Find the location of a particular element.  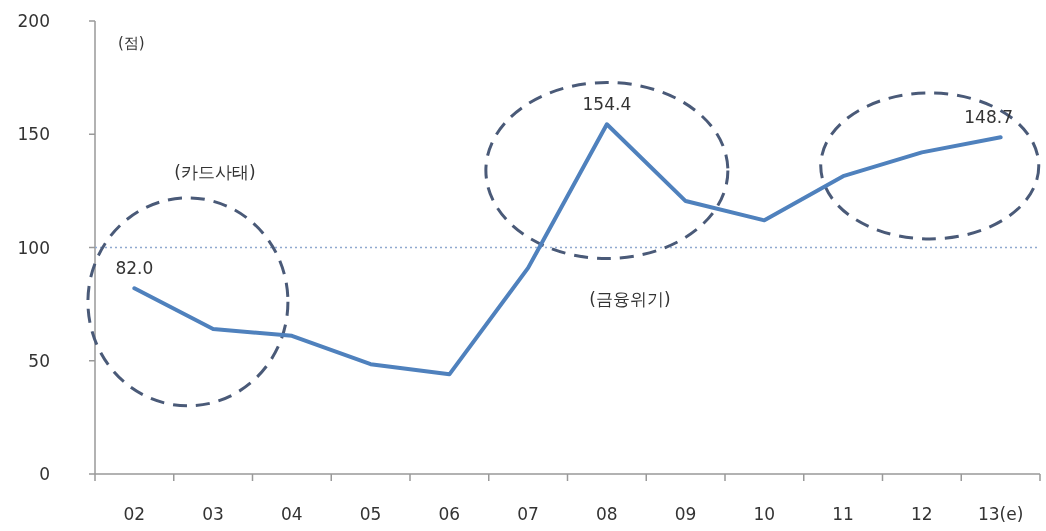

x-tick-label: 12 is located at coordinates (922, 514).